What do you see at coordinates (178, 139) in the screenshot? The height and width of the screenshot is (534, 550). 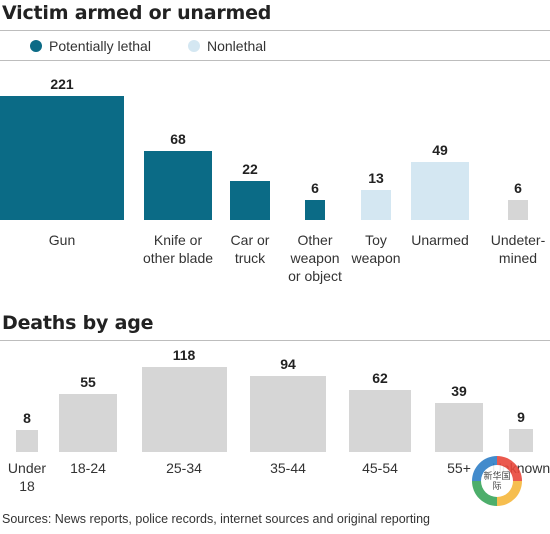 I see `value-label-0-1: 68` at bounding box center [178, 139].